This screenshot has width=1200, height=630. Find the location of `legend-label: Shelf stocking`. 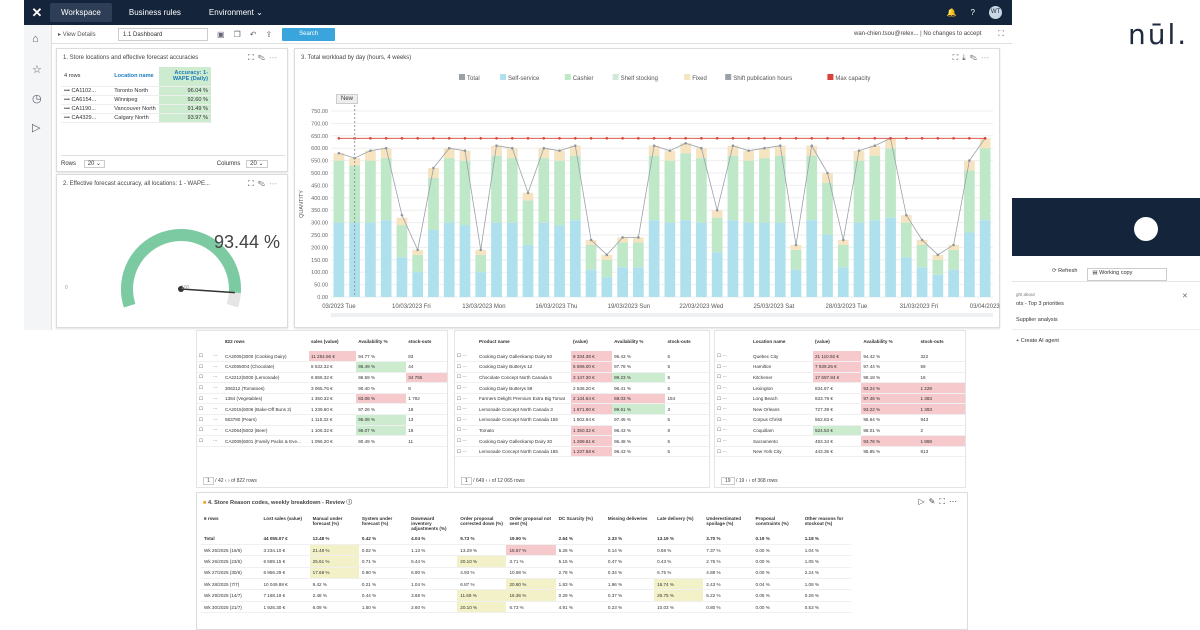

legend-label: Shelf stocking is located at coordinates (639, 79).